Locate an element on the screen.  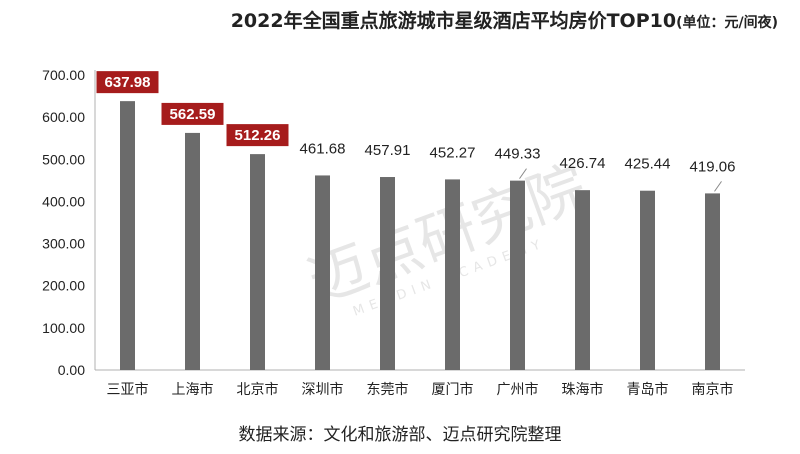
y-tick-label: 400.00 is located at coordinates (63, 201).